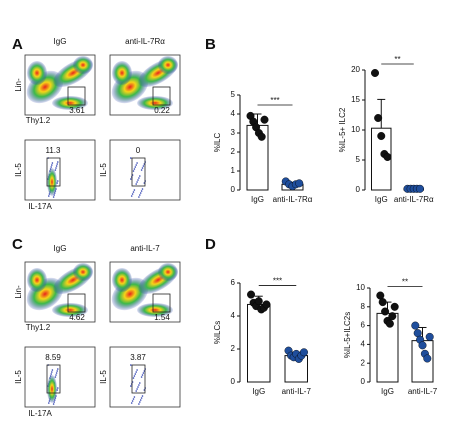  Describe the element at coordinates (138, 150) in the screenshot. I see `gate-value: 0` at that location.